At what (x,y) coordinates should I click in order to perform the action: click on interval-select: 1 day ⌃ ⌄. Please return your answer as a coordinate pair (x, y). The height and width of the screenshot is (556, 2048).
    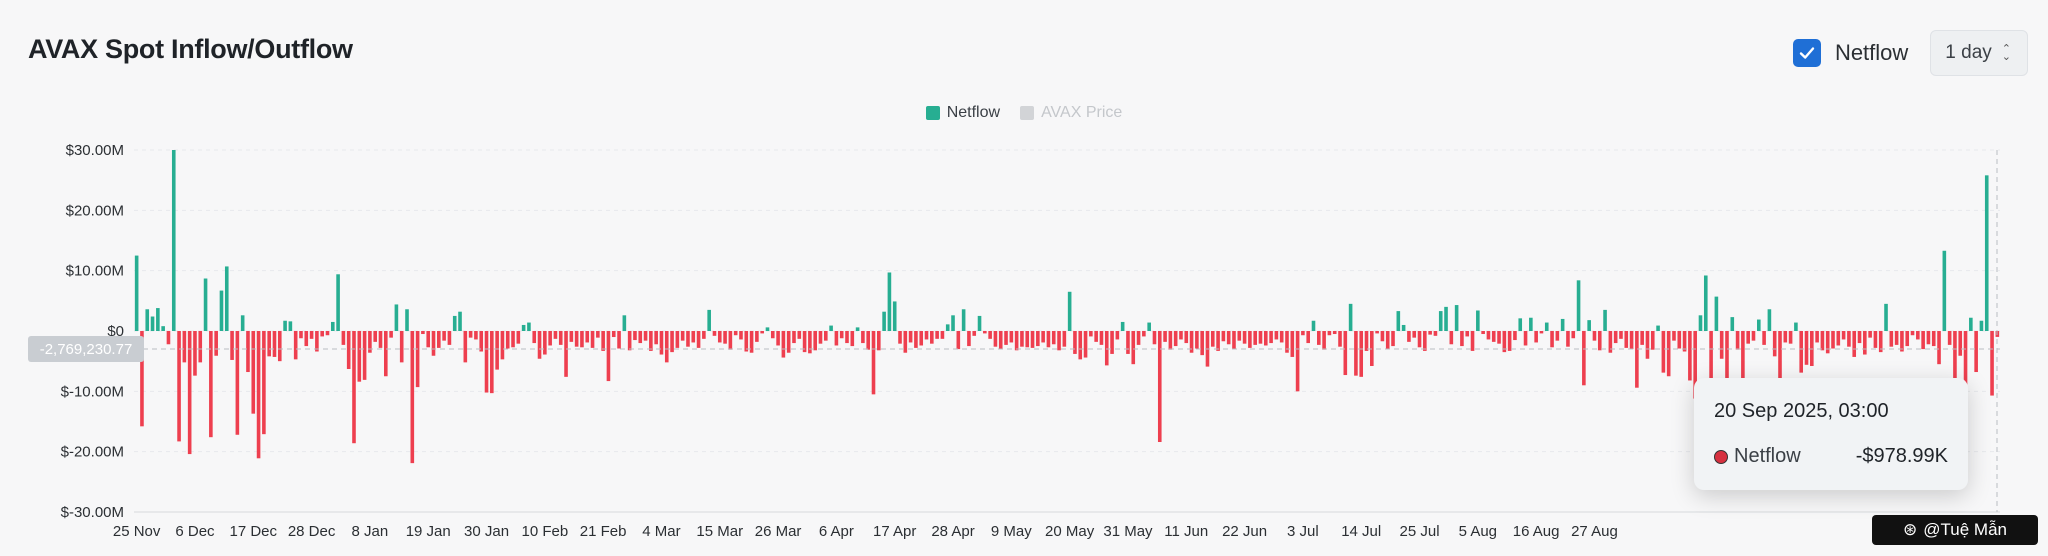
    Looking at the image, I should click on (1979, 53).